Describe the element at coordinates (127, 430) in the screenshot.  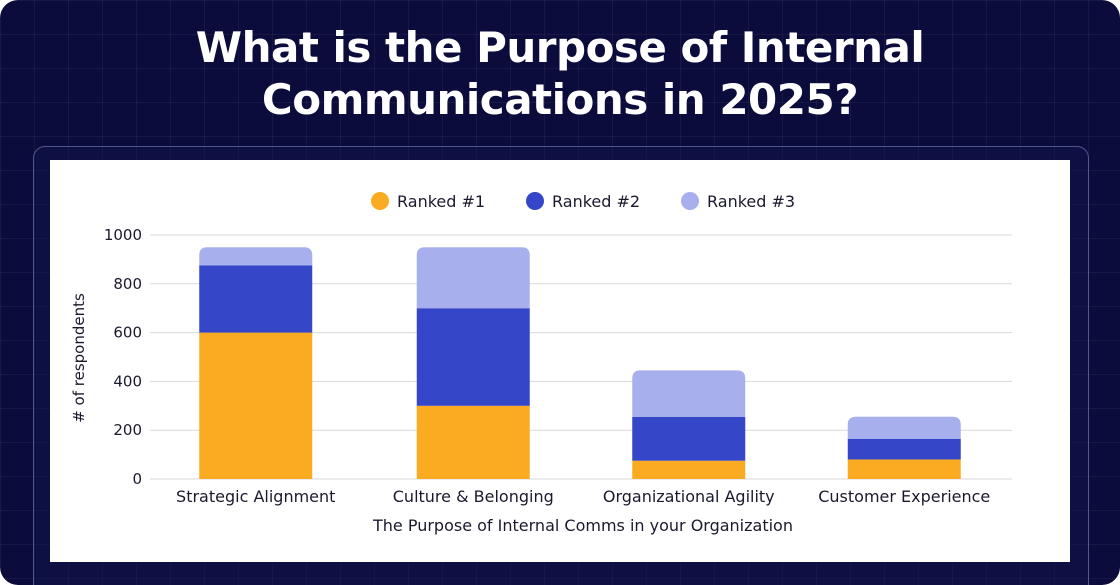
I see `y-tick-label: 200` at that location.